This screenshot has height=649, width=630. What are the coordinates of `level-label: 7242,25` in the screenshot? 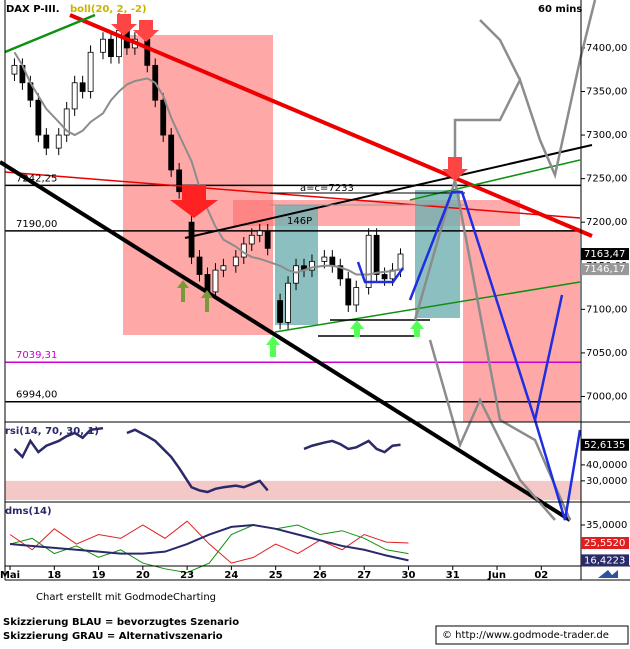 It's located at (36, 178).